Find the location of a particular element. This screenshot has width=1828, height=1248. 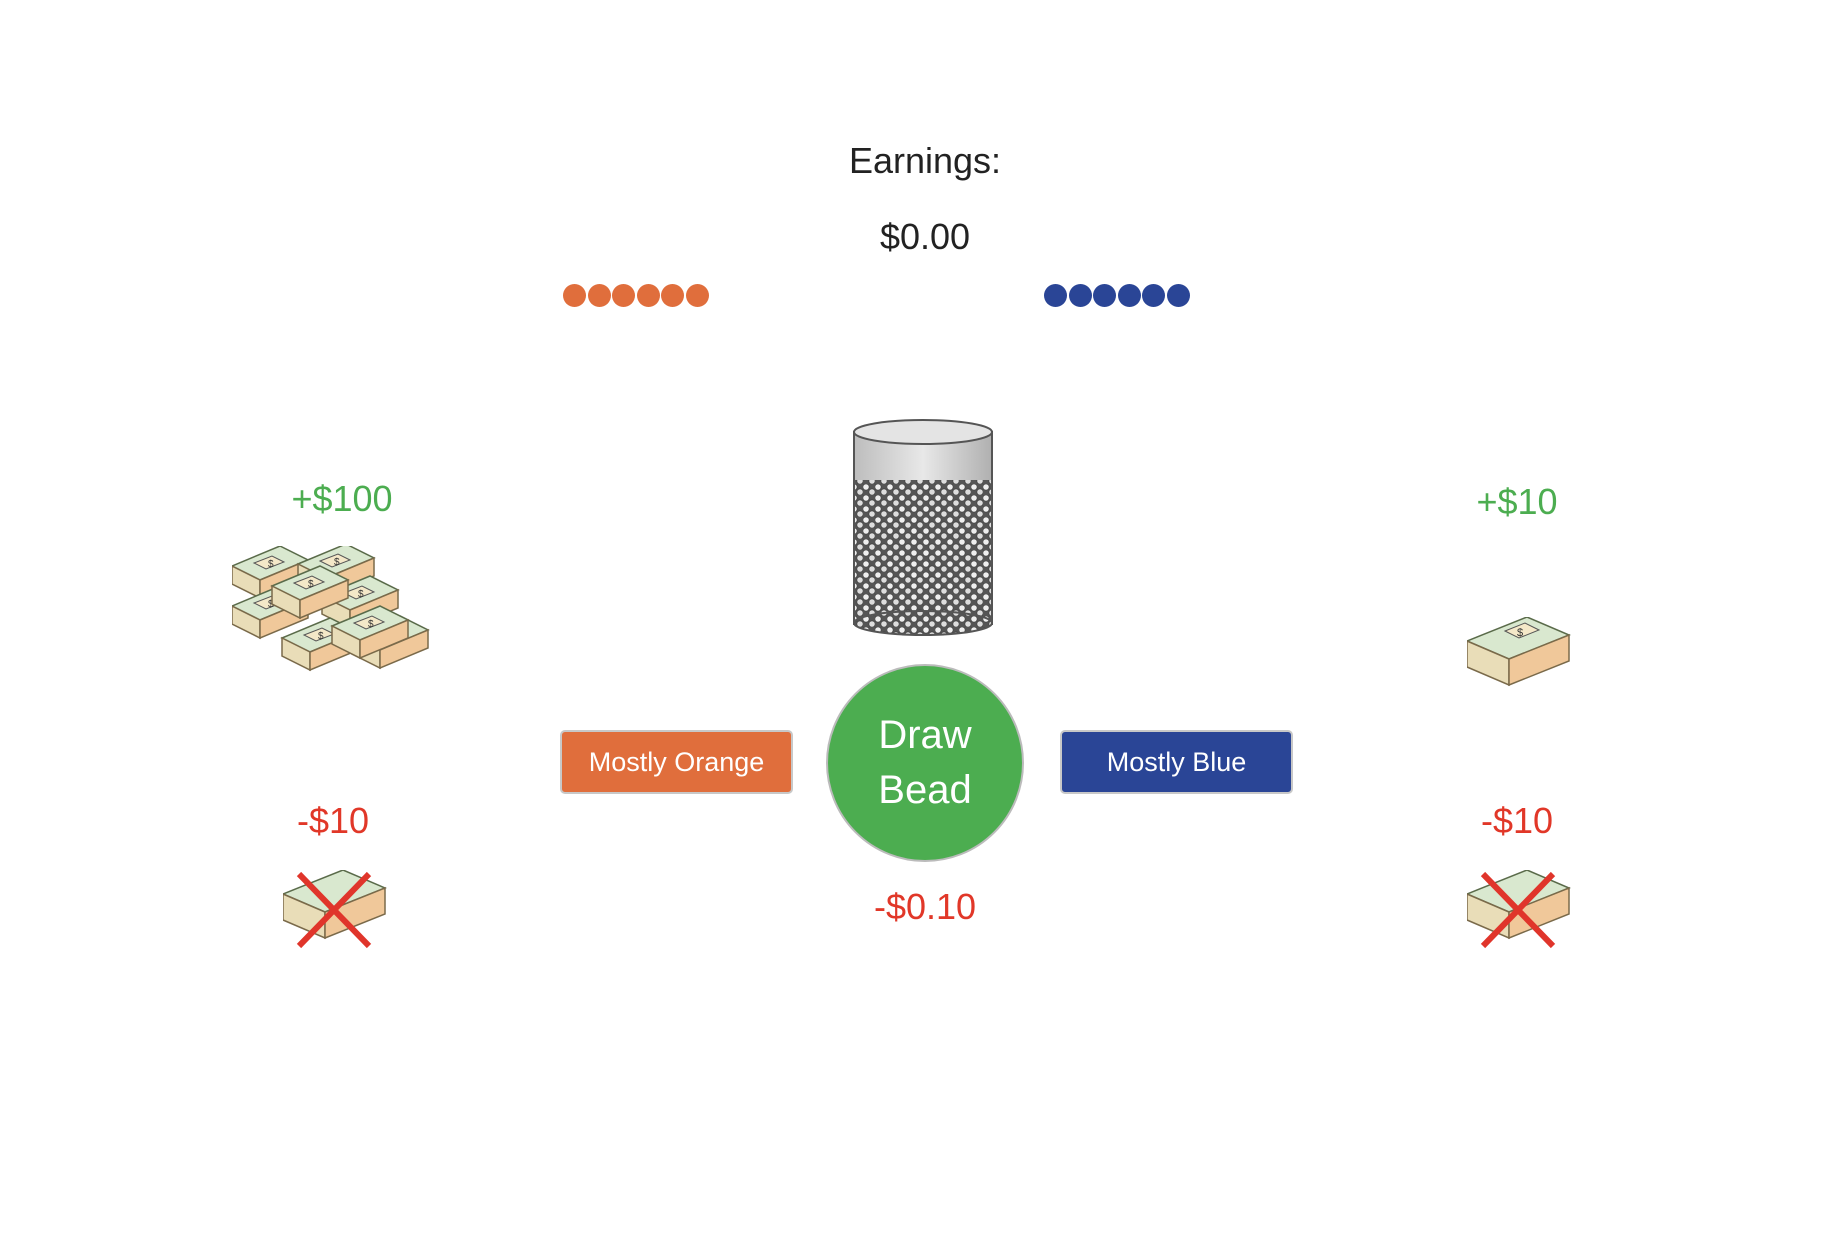

left-penalty-amount: -$10 is located at coordinates (333, 820).